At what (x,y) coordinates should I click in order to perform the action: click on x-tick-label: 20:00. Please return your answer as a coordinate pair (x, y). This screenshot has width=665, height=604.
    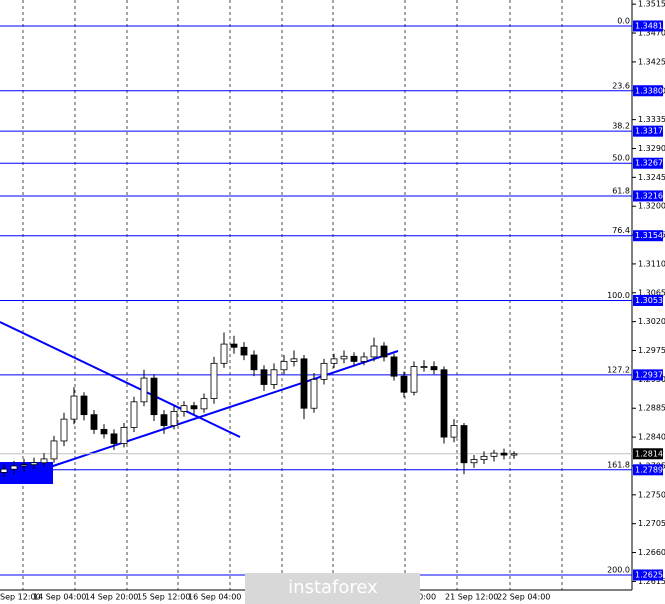
    Looking at the image, I should click on (424, 597).